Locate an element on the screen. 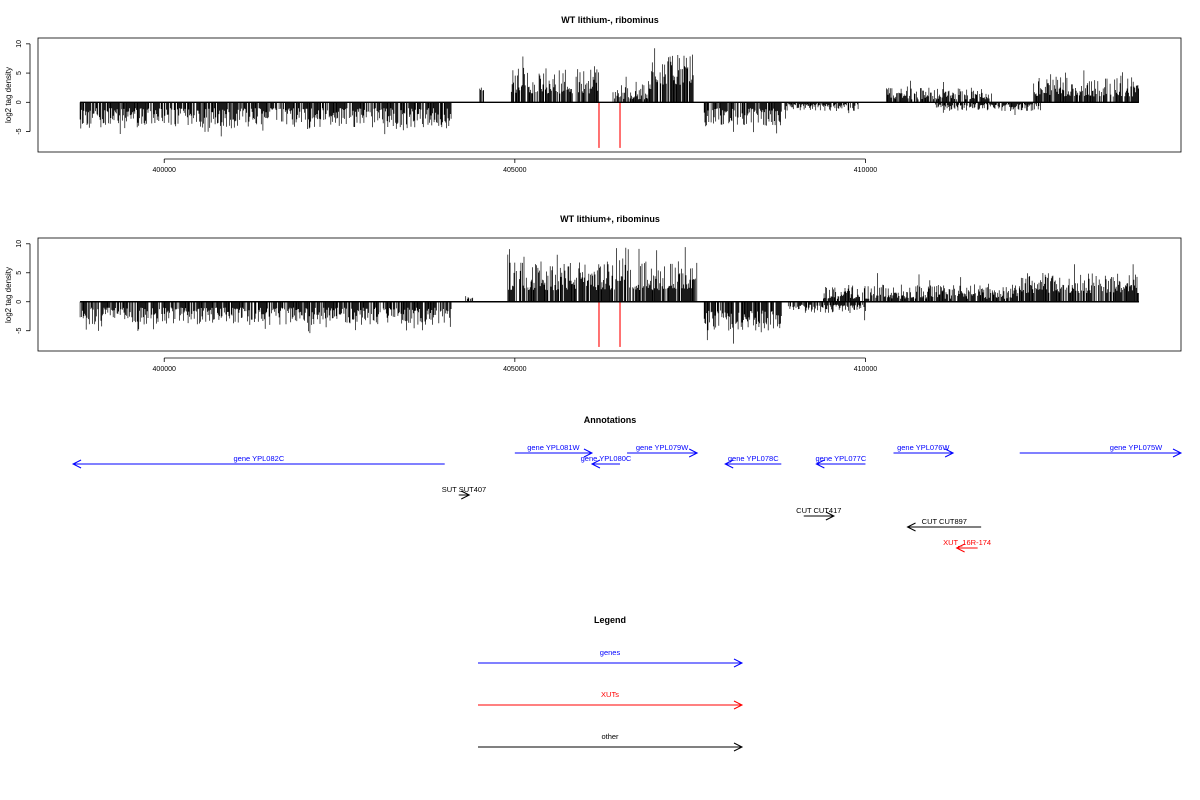 The image size is (1200, 800). annotation-gene-ypl081w: gene YPL081W is located at coordinates (554, 450).